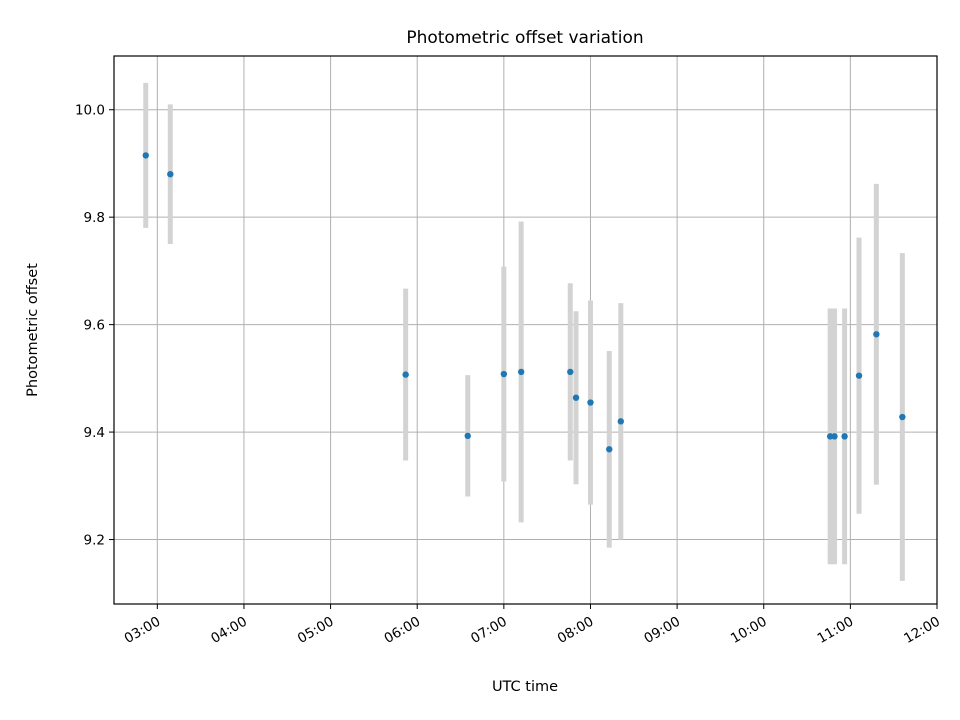 This screenshot has width=960, height=720. I want to click on y-tick-label: 9.2, so click(94, 541).